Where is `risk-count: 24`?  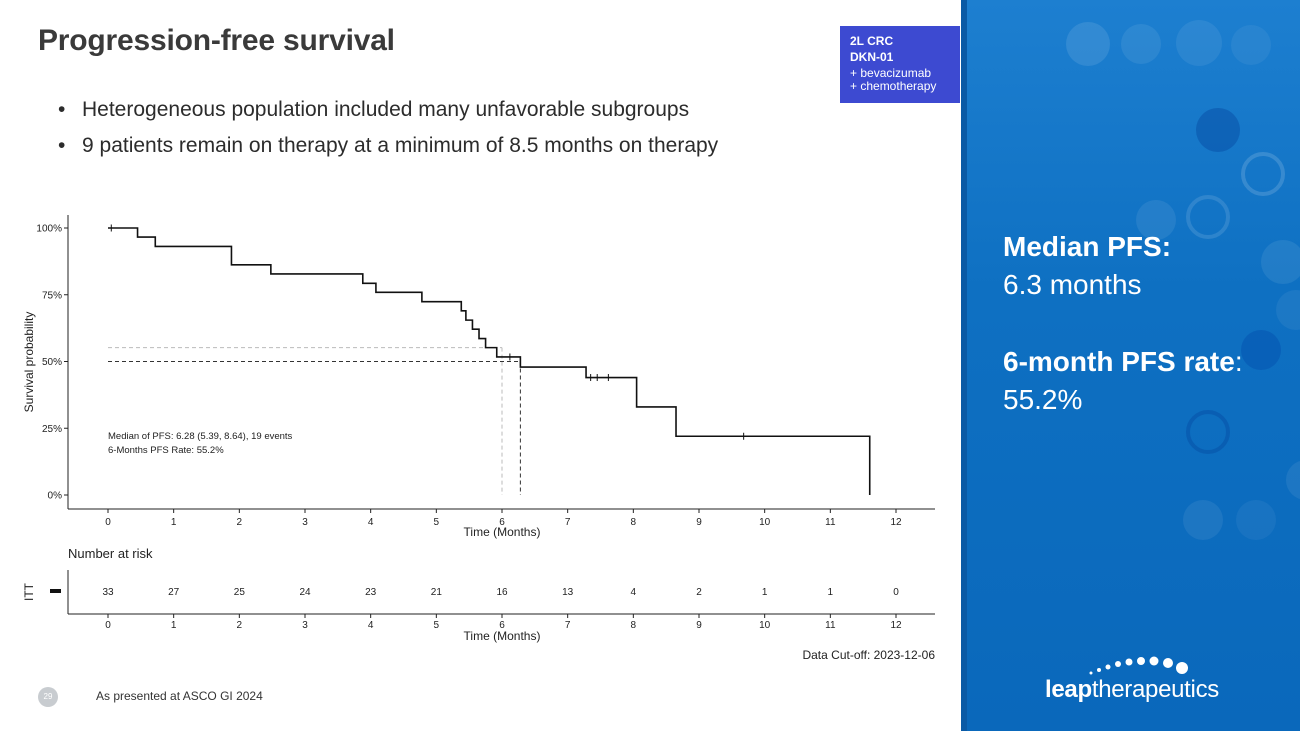 risk-count: 24 is located at coordinates (305, 592).